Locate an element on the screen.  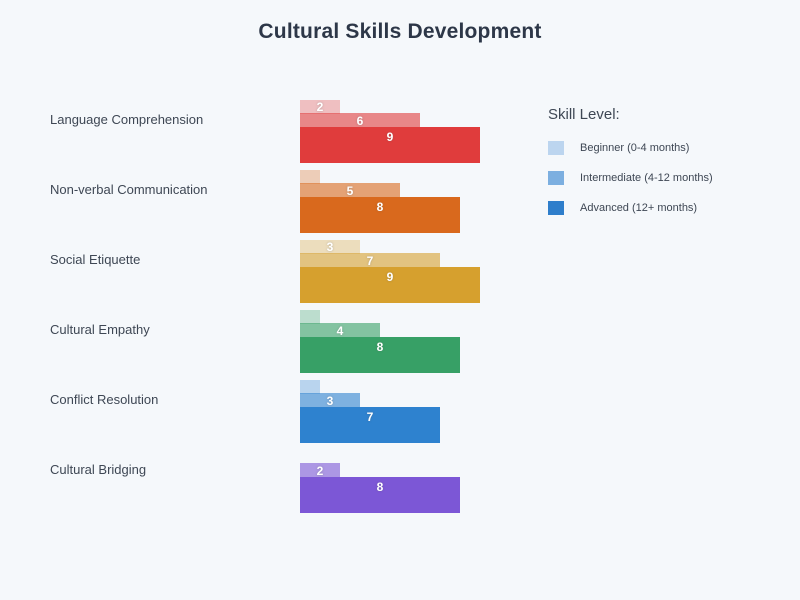
bar-group: Conflict Resolution 3 7 is located at coordinates (400, 412).